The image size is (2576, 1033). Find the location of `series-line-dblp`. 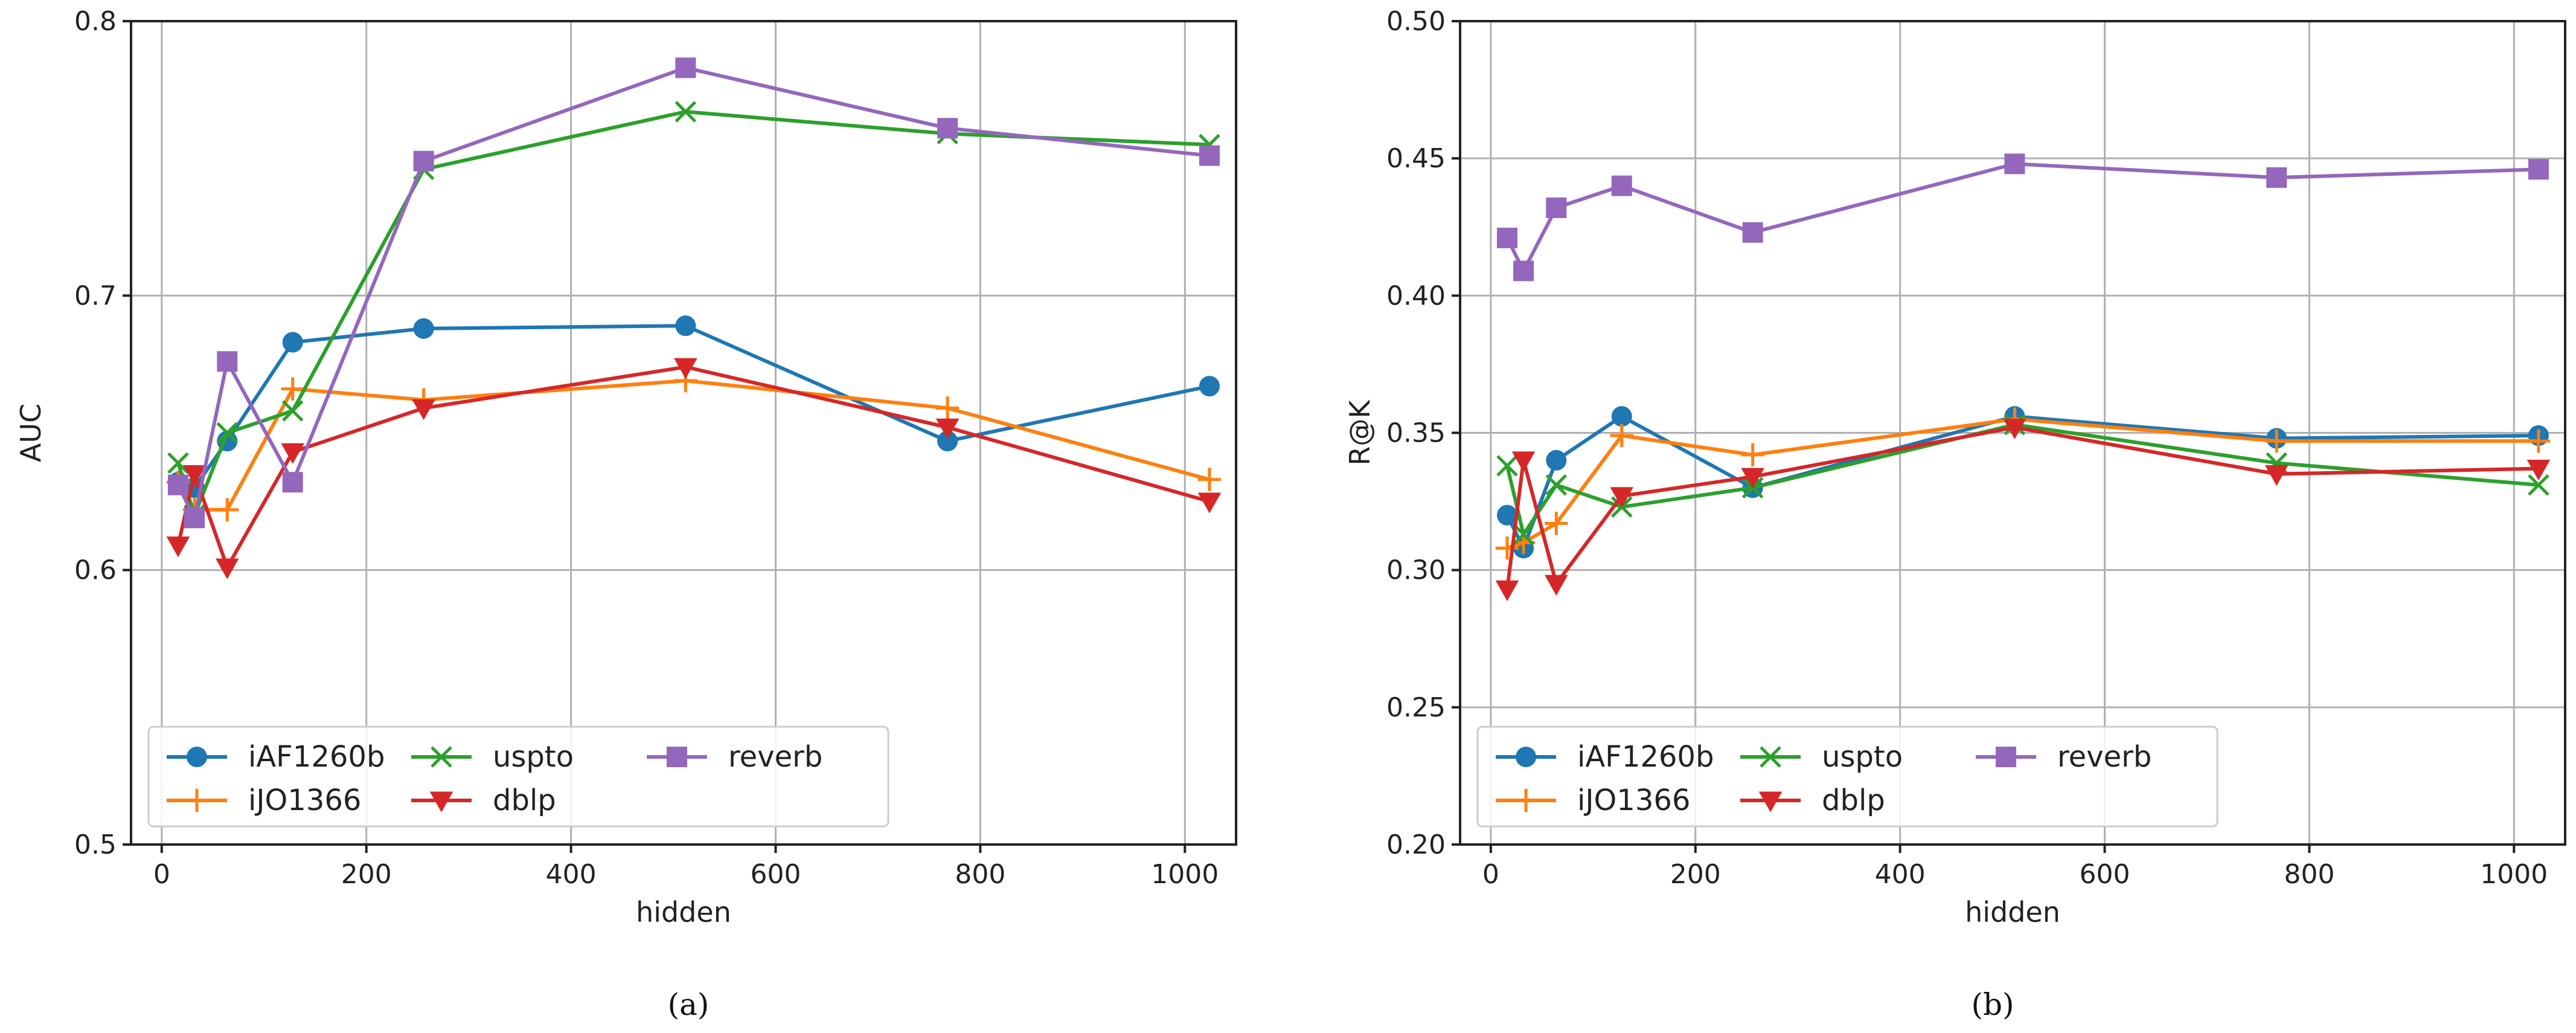

series-line-dblp is located at coordinates (2022, 508).